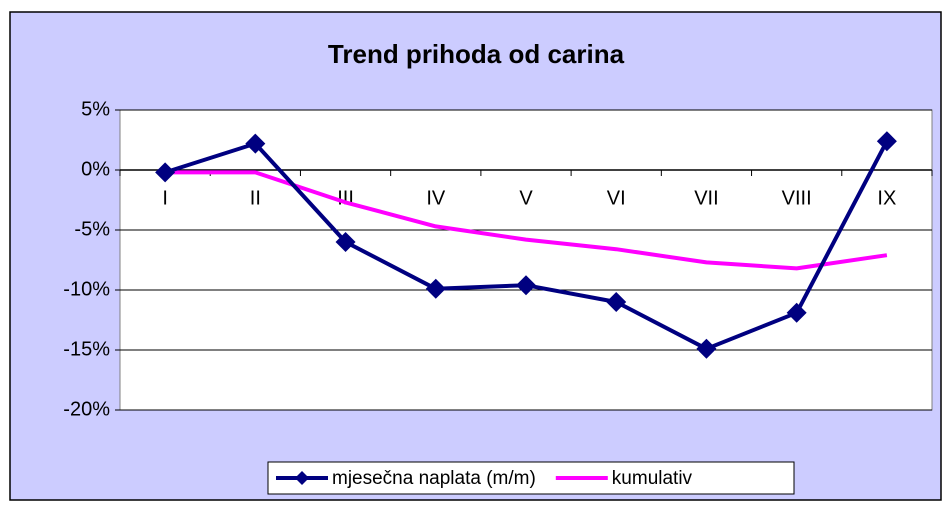 This screenshot has height=506, width=944. What do you see at coordinates (165, 198) in the screenshot?
I see `x-tick-label: I` at bounding box center [165, 198].